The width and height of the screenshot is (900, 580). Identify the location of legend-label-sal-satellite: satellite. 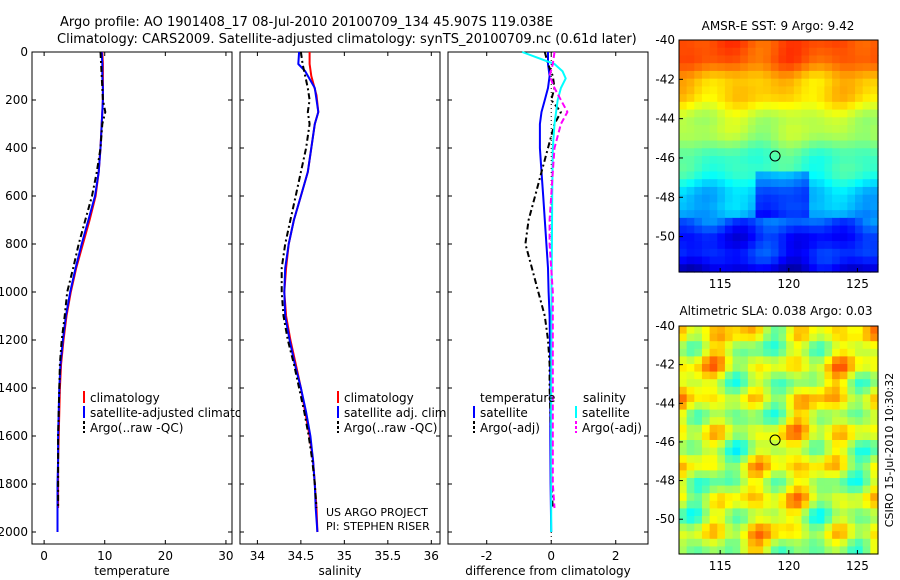
(606, 413).